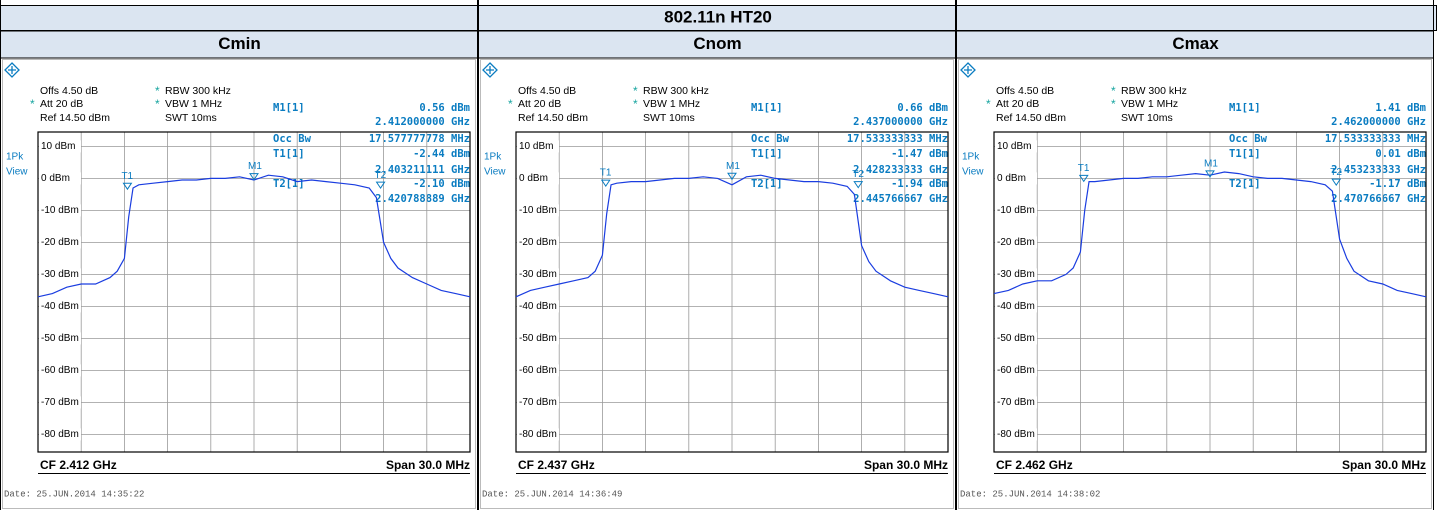 This screenshot has width=1437, height=510. I want to click on readout-value: 17.577777778 MHz, so click(419, 139).